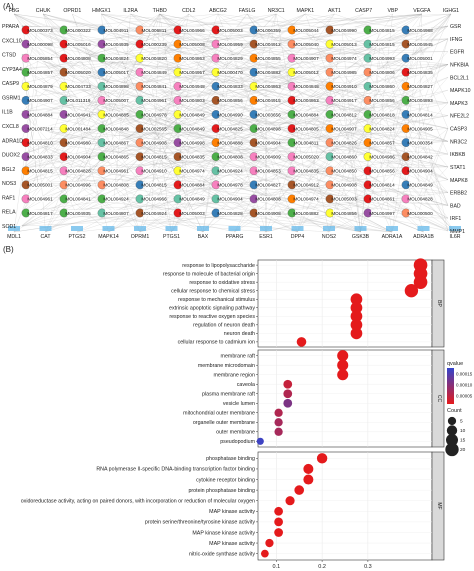 Image resolution: width=474 pixels, height=571 pixels. I want to click on target-label: NOS2, so click(329, 237).